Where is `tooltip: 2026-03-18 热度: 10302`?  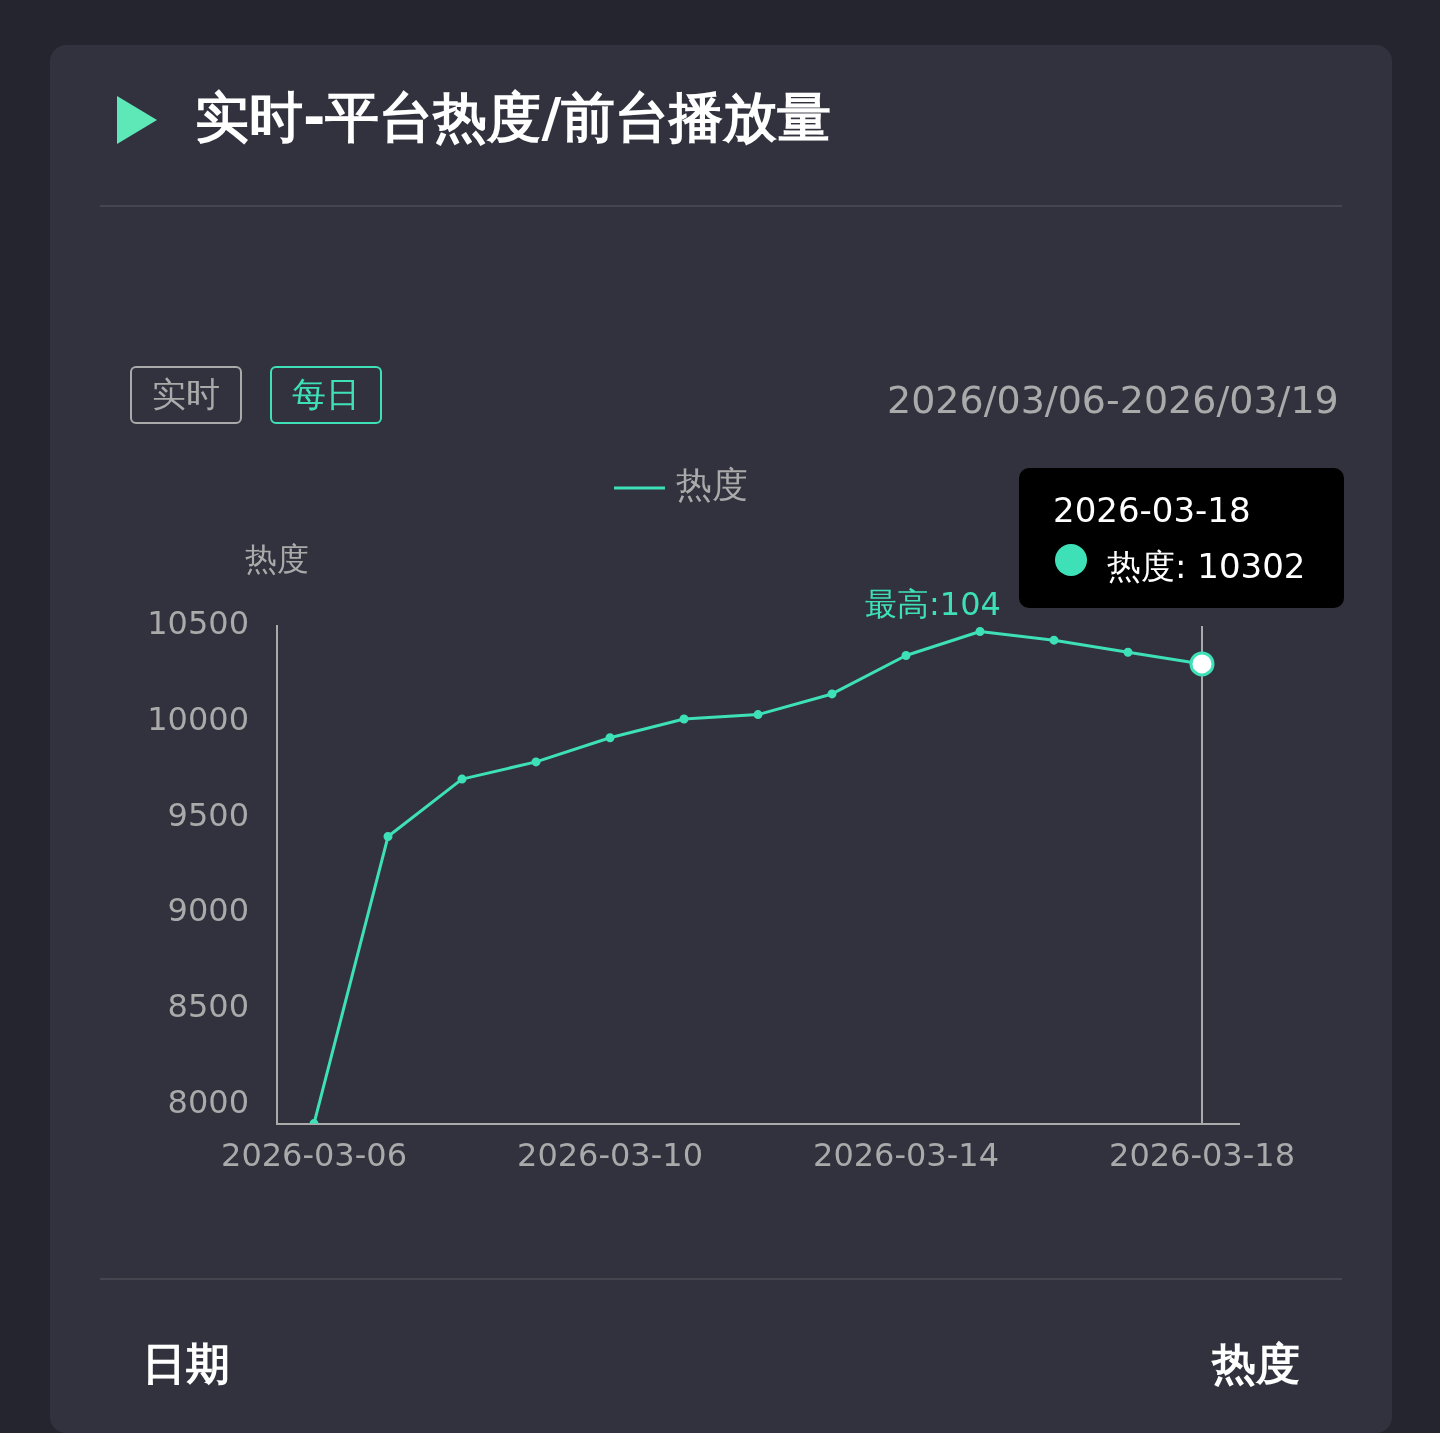
tooltip: 2026-03-18 热度: 10302 is located at coordinates (1181, 537).